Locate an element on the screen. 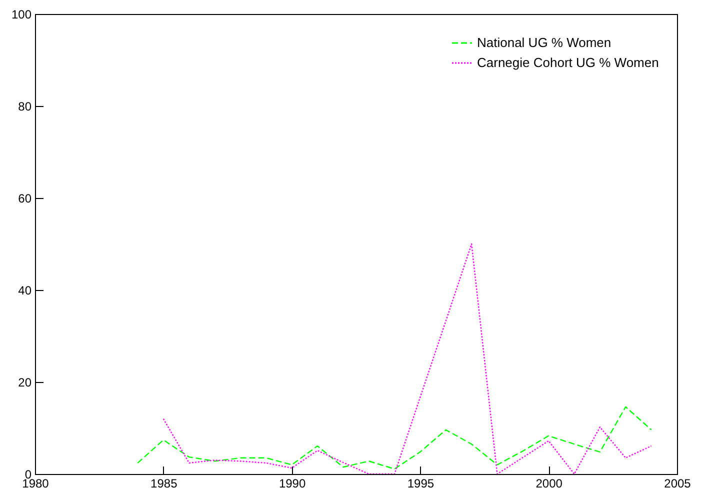  x-tick-label: 1995 is located at coordinates (420, 483).